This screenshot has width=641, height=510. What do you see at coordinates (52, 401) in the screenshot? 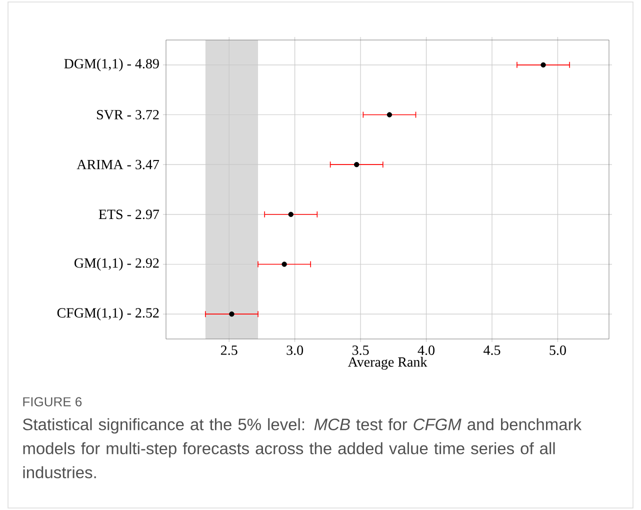
I see `caption: FIGURE 6` at bounding box center [52, 401].